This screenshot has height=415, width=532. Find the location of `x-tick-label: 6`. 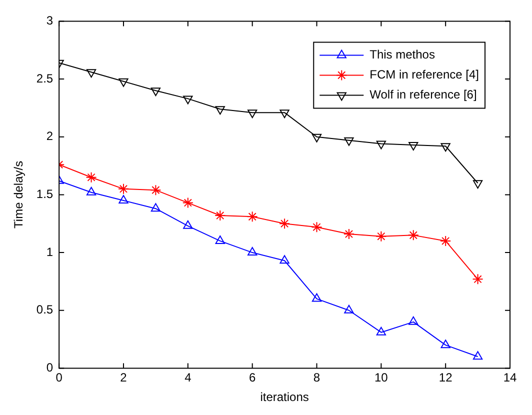

x-tick-label: 6 is located at coordinates (252, 377).